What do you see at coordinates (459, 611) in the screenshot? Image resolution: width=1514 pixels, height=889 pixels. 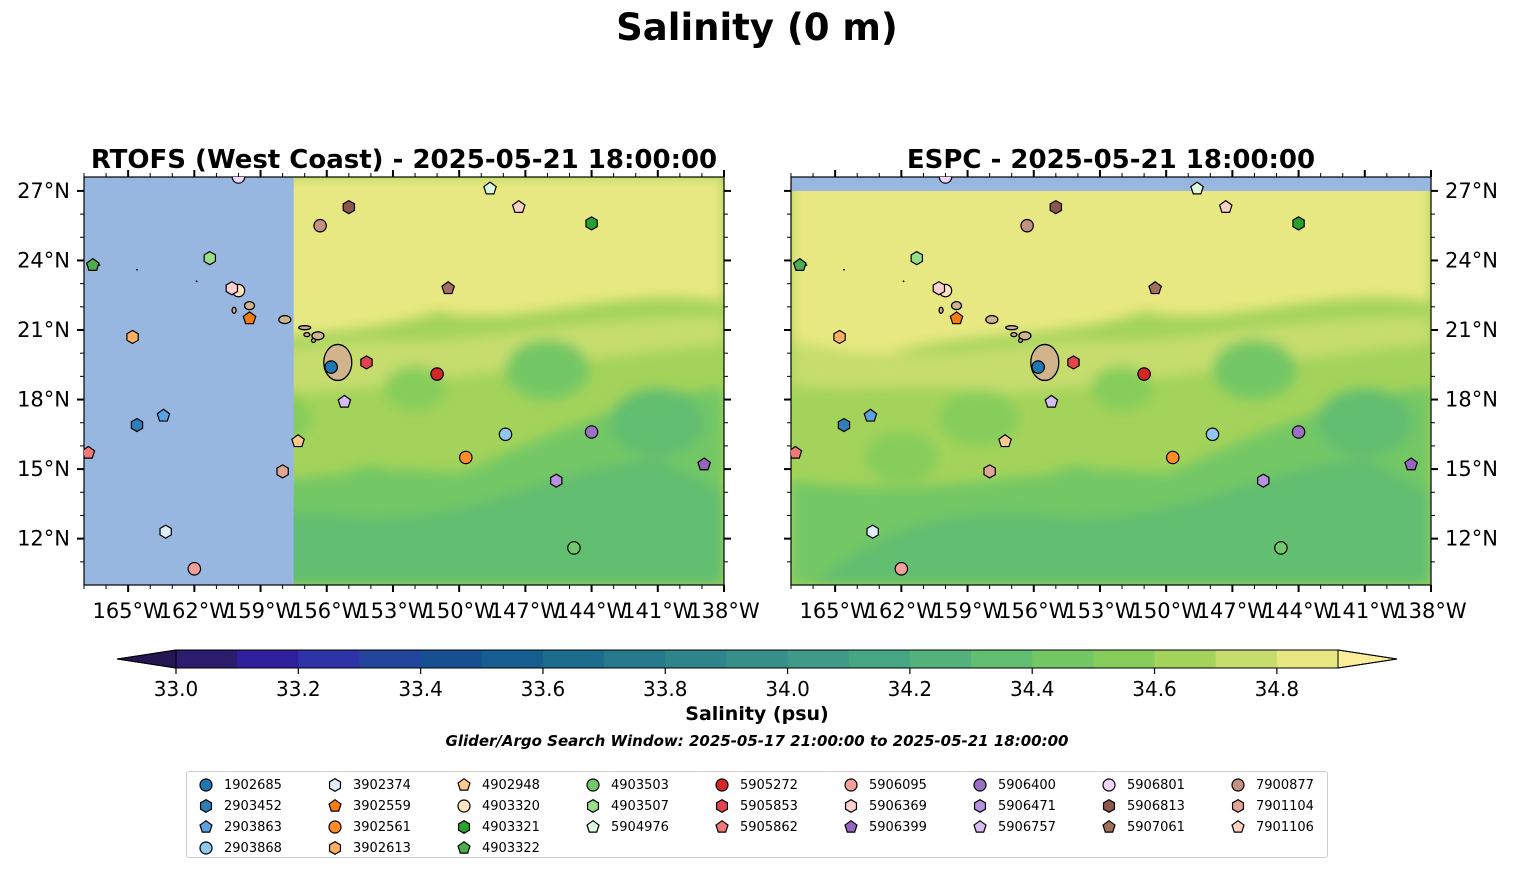 I see `x-tick-label: 150°W` at bounding box center [459, 611].